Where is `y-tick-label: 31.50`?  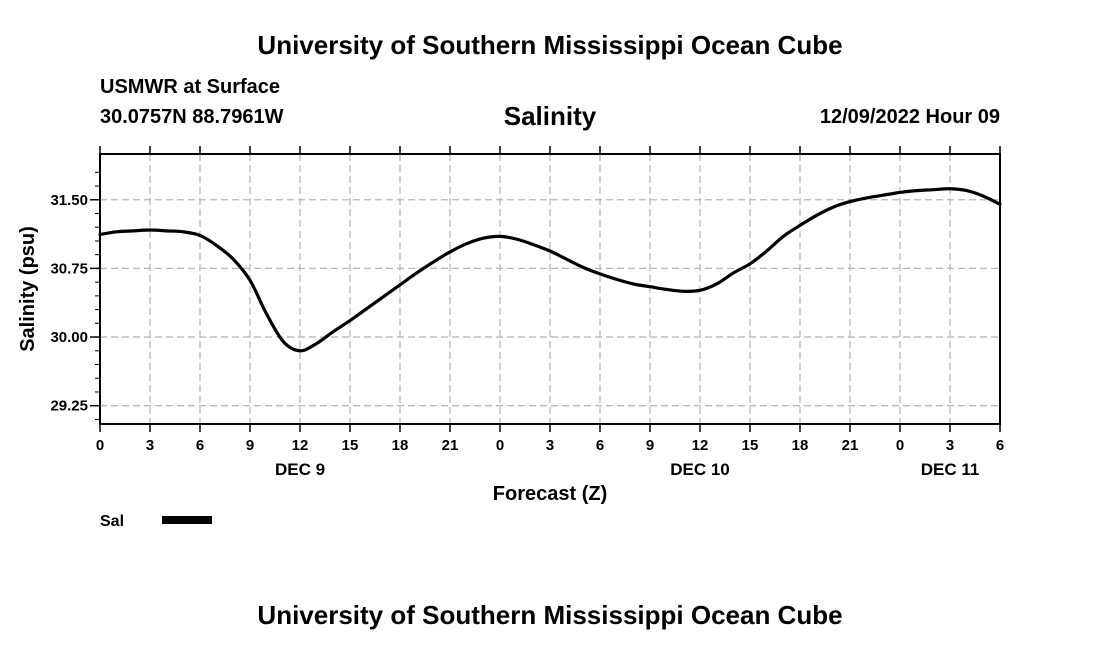
y-tick-label: 31.50 is located at coordinates (69, 200).